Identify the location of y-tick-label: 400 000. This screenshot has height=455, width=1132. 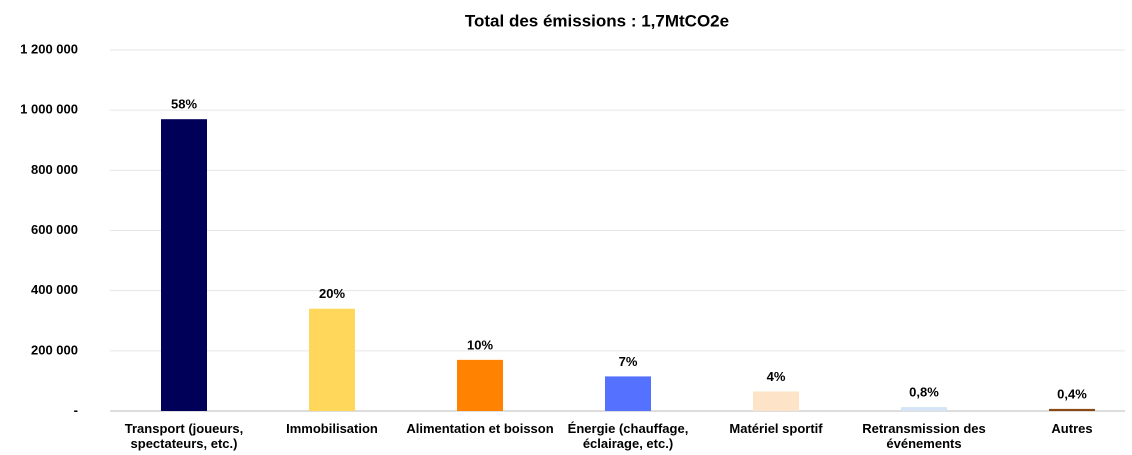
(54, 289).